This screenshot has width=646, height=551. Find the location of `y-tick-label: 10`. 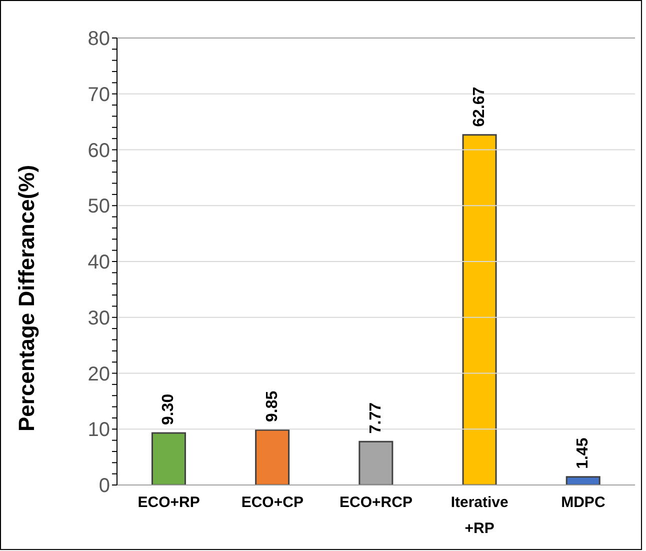

y-tick-label: 10 is located at coordinates (99, 430).